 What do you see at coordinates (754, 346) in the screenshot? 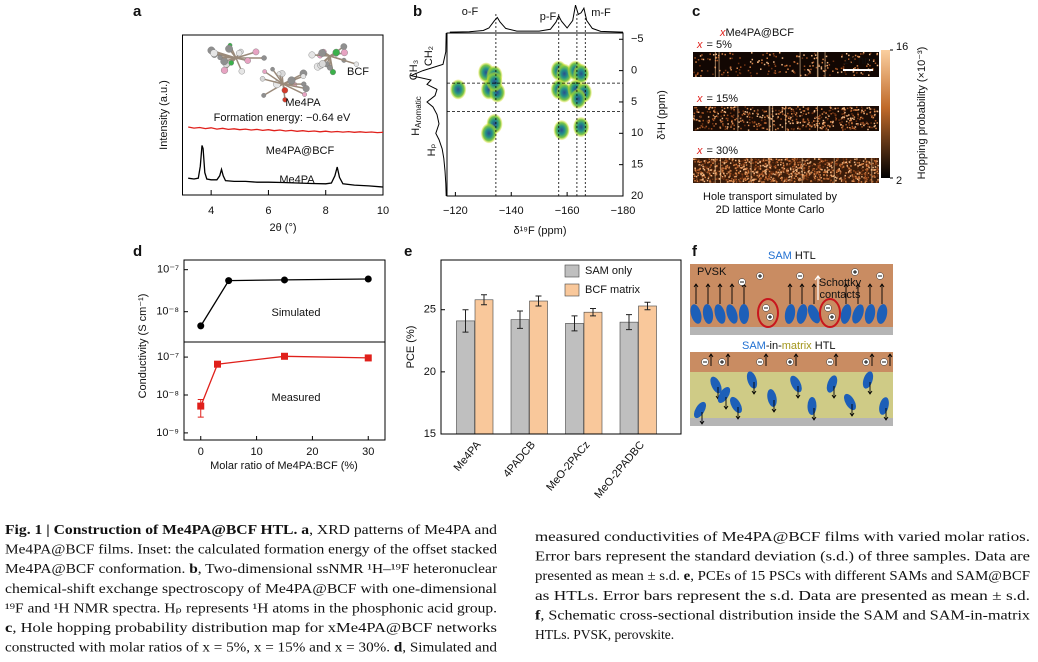
I see `title-part: SAM` at bounding box center [754, 346].